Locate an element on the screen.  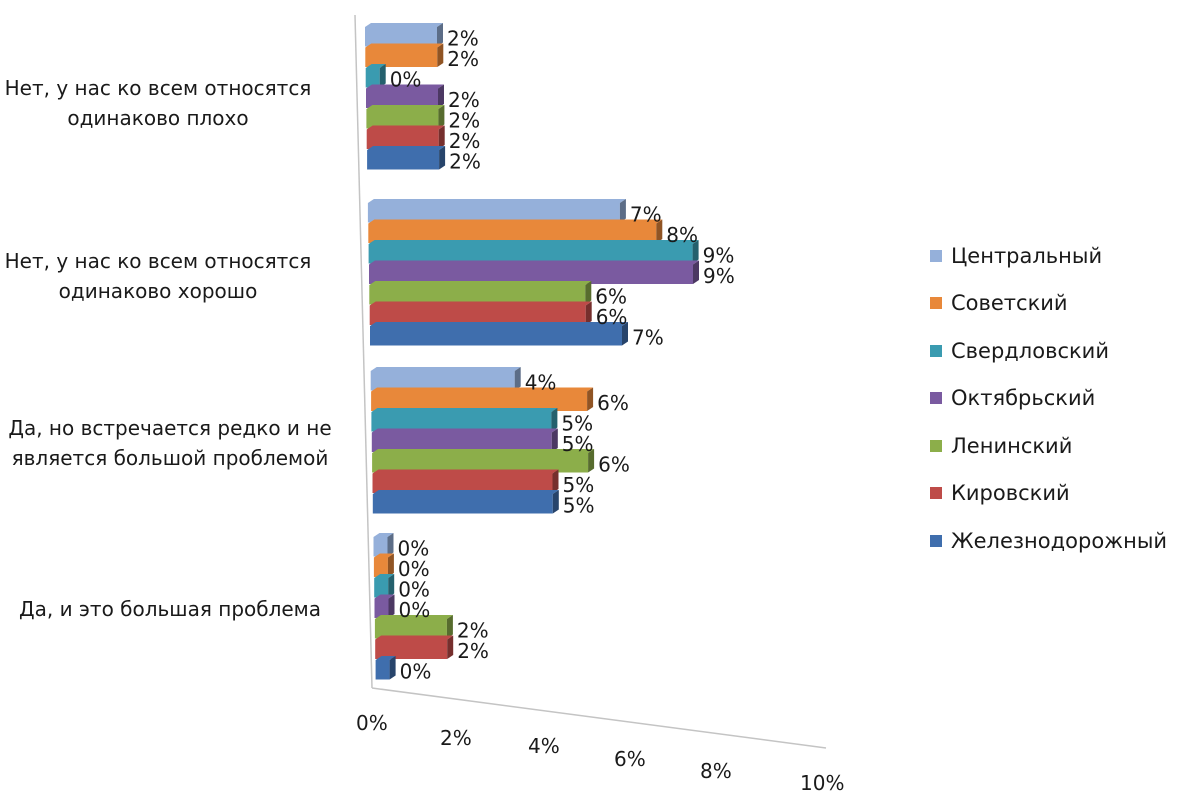
axis-wall-line is located at coordinates (363, 351).